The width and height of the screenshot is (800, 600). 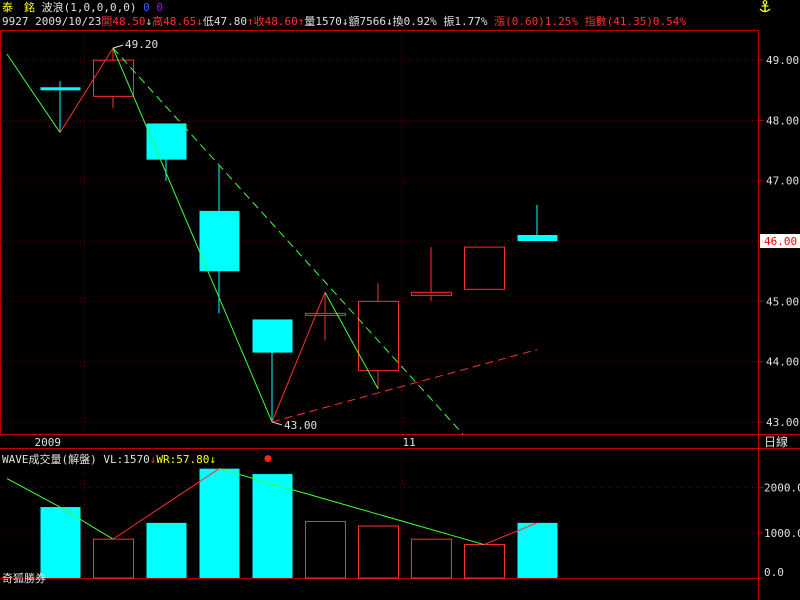 I want to click on volume: 量1570, so click(x=323, y=21).